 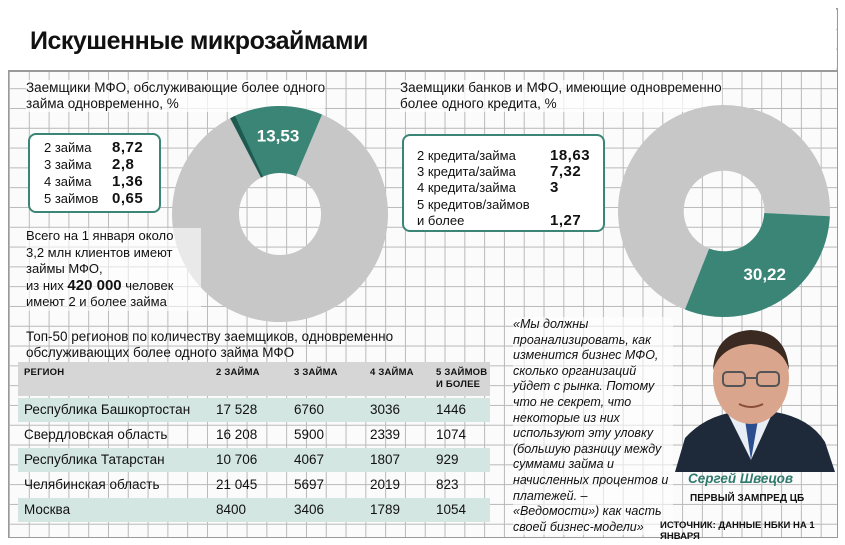 I want to click on table-cell: 6760, so click(x=309, y=409).